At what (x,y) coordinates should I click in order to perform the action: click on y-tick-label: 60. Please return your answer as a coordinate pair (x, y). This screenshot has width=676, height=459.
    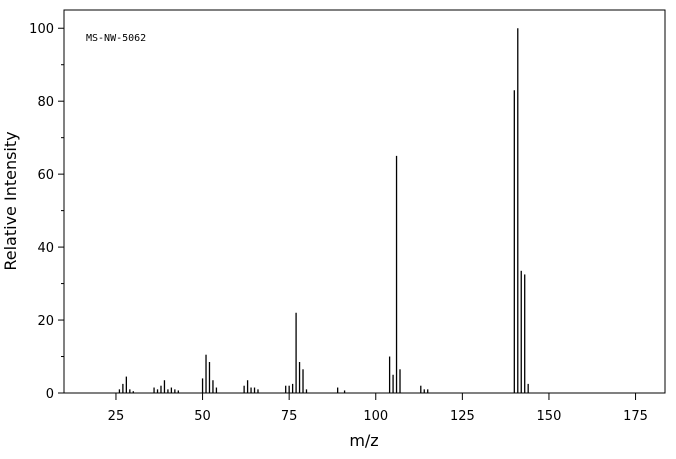
    Looking at the image, I should click on (45, 175).